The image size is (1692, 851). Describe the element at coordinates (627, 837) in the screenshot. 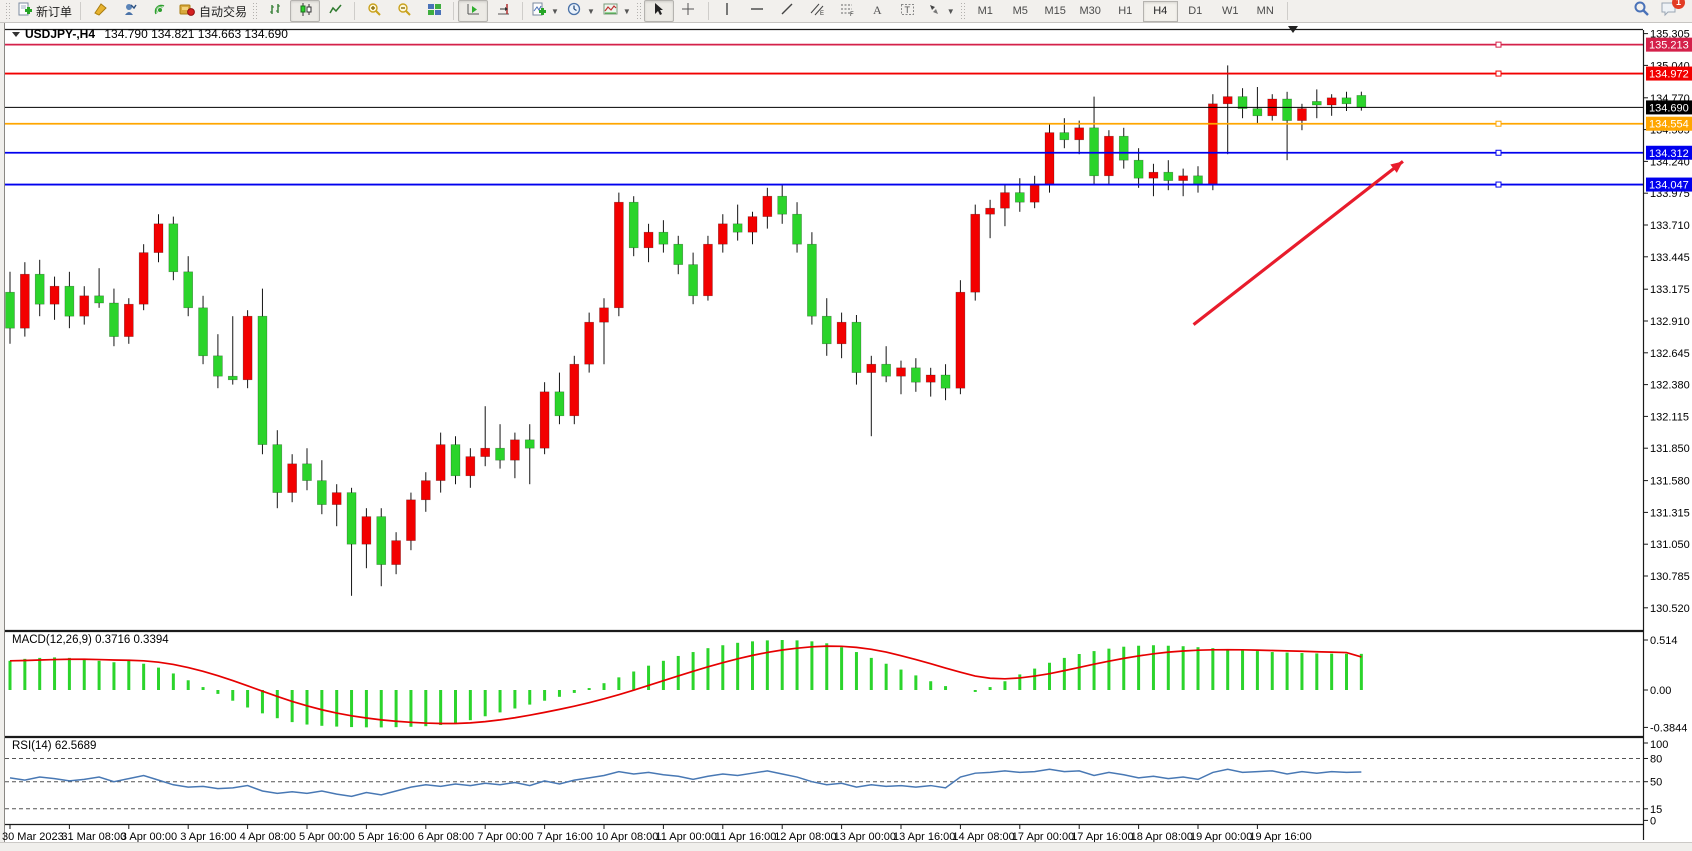

I see `time-axis-label: 10 Apr 08:00` at that location.